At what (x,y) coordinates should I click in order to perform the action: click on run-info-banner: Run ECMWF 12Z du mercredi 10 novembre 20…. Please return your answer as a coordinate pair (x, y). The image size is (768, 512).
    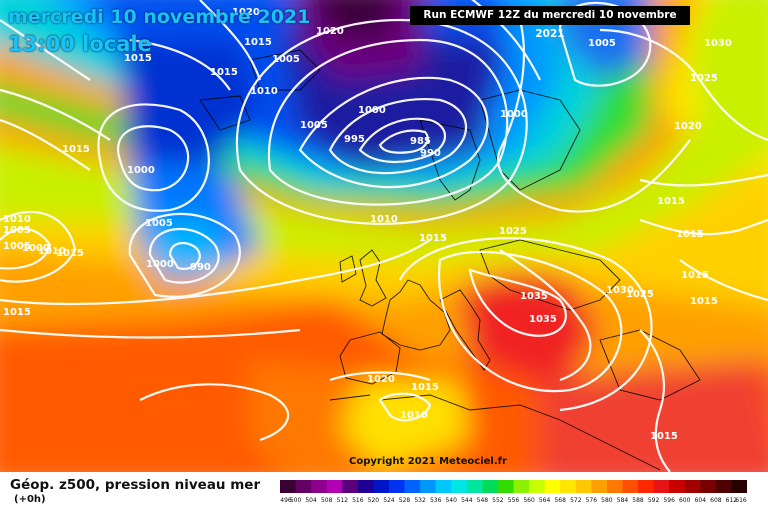
    Looking at the image, I should click on (550, 23).